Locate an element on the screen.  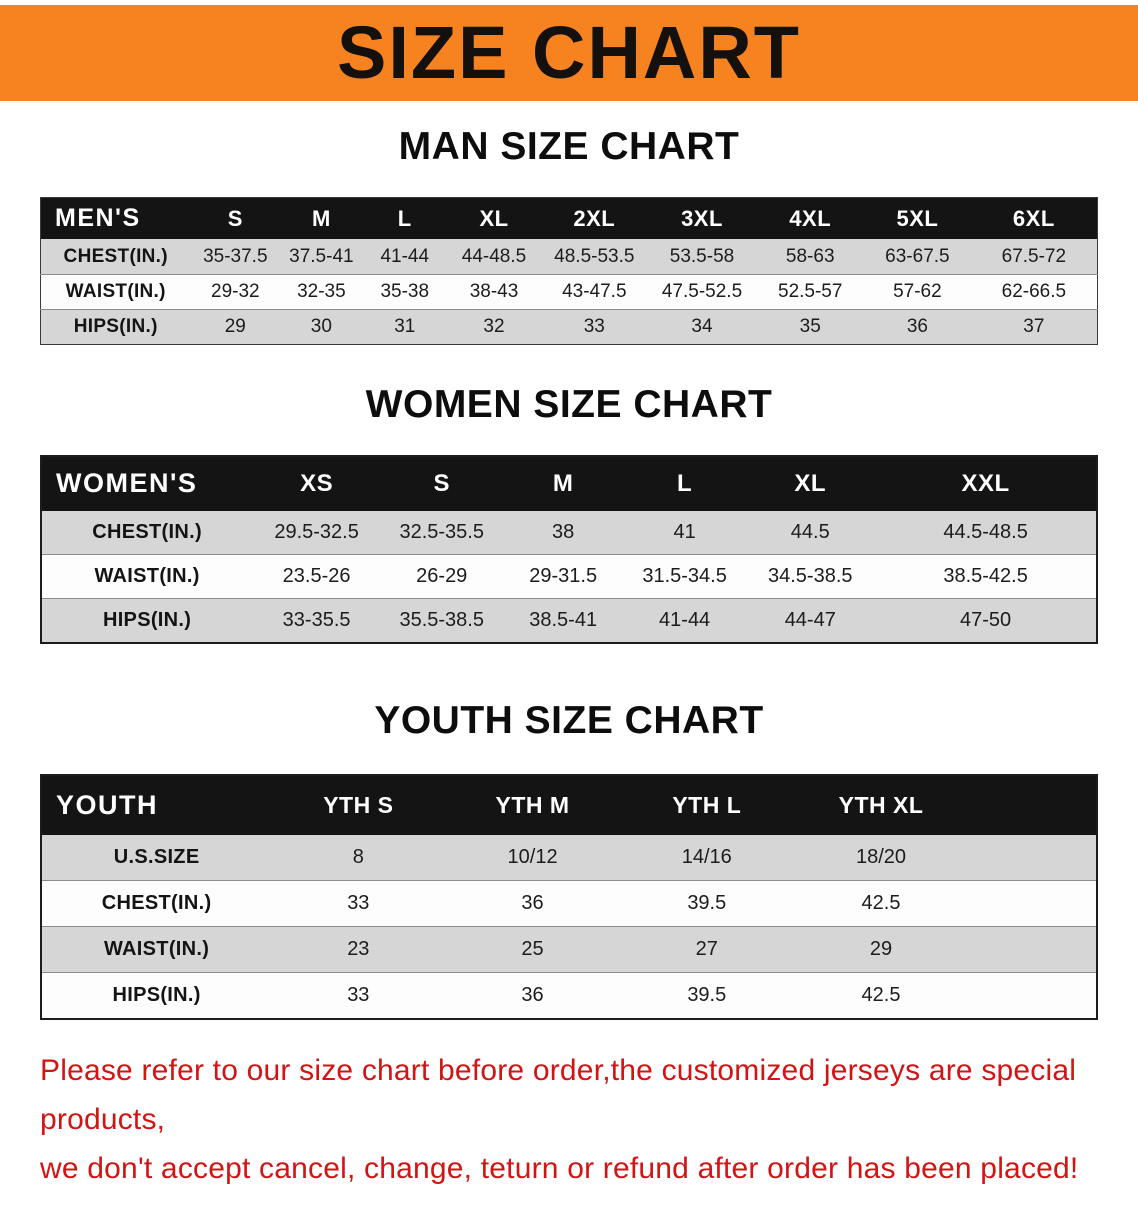
table-row: WAIST(IN.) 23 25 27 29 is located at coordinates (569, 949).